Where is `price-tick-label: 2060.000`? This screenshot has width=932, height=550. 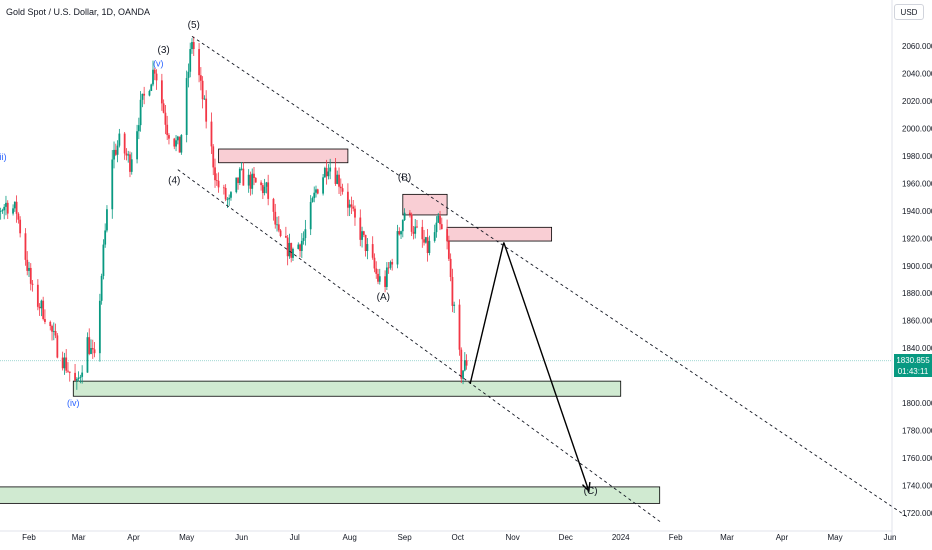 price-tick-label: 2060.000 is located at coordinates (917, 46).